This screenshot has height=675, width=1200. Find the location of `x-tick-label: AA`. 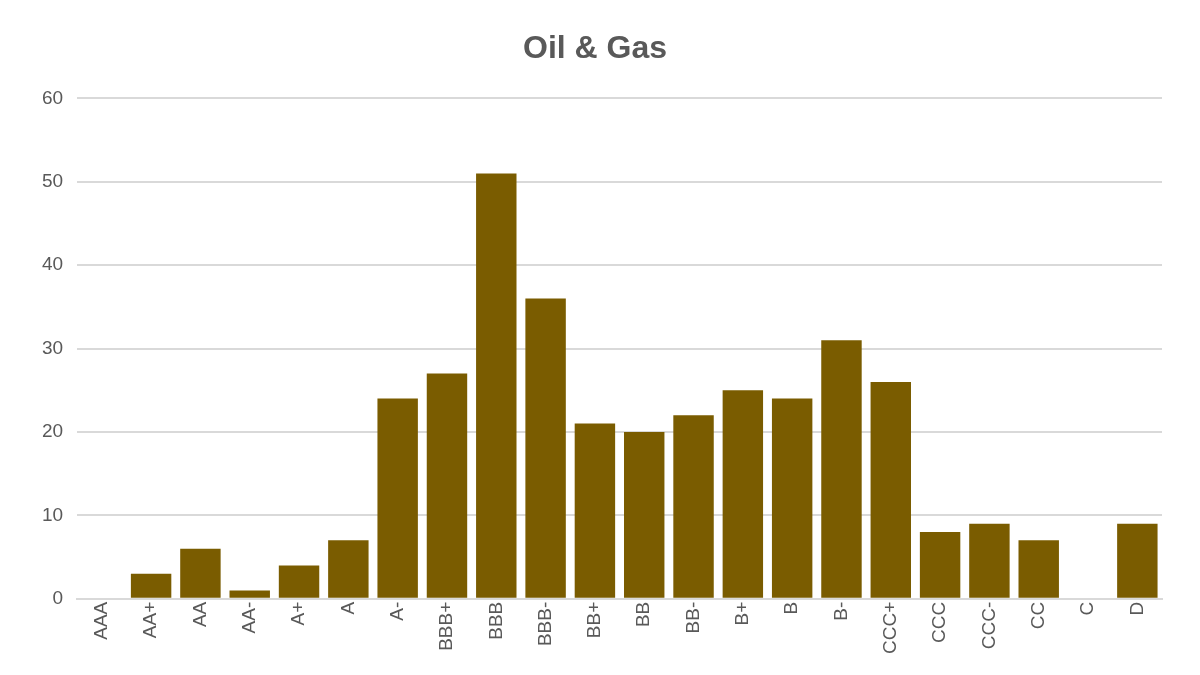

x-tick-label: AA is located at coordinates (199, 614).